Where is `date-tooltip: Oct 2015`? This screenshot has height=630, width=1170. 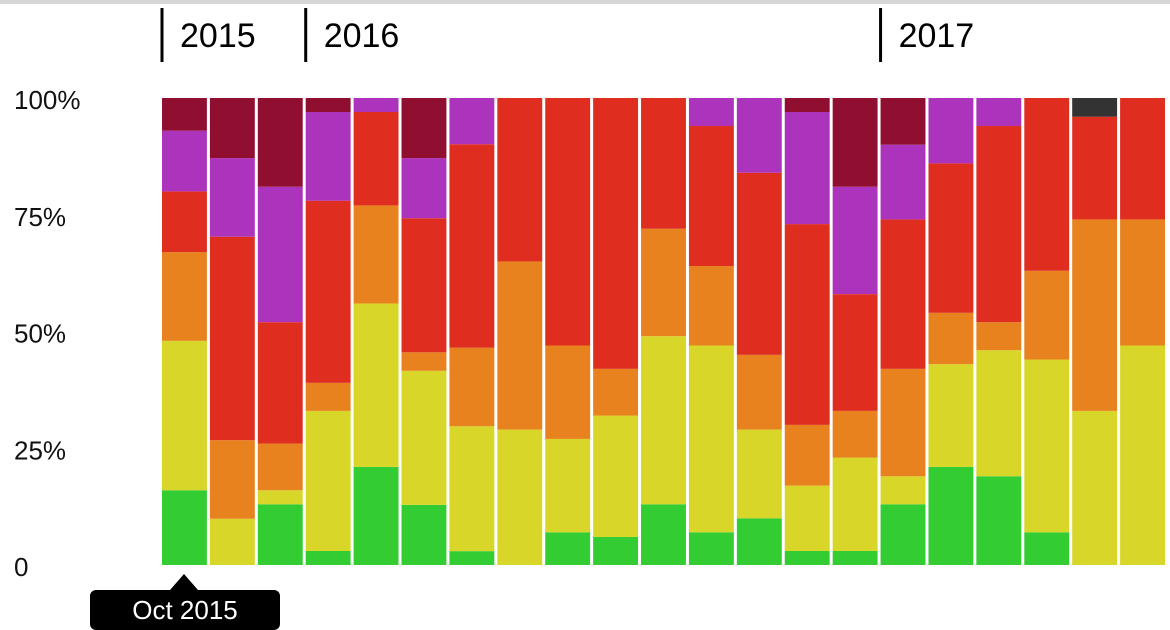 date-tooltip: Oct 2015 is located at coordinates (185, 610).